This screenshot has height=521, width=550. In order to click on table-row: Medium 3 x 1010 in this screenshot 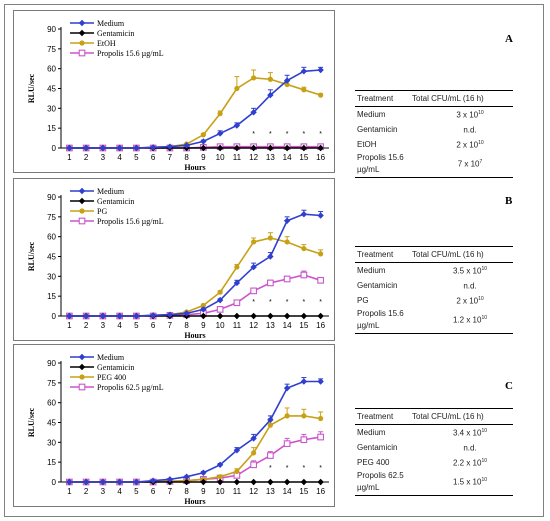, I will do `click(434, 114)`.